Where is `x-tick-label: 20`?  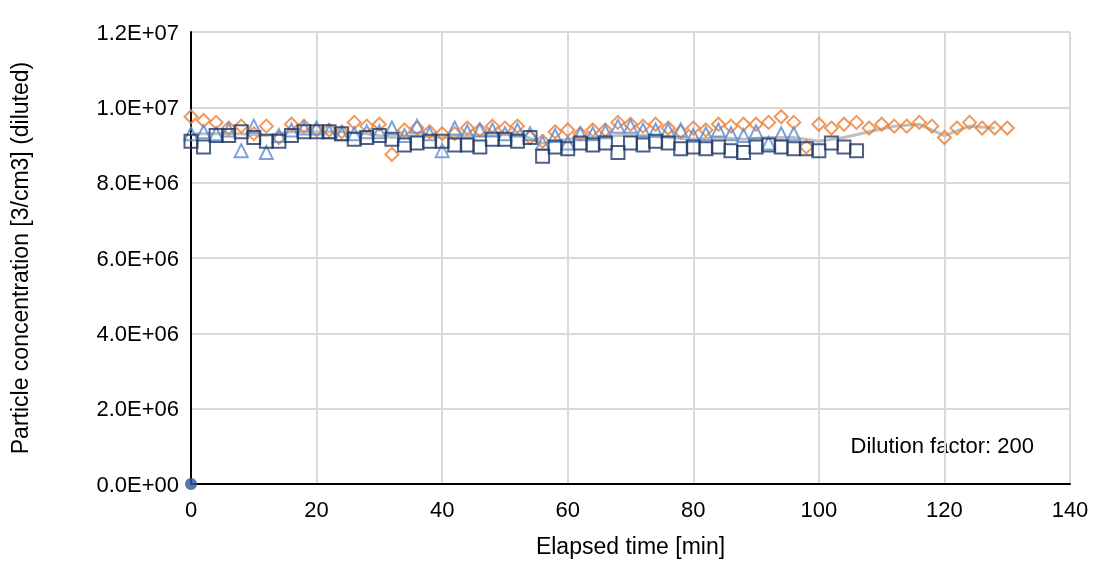 x-tick-label: 20 is located at coordinates (316, 509).